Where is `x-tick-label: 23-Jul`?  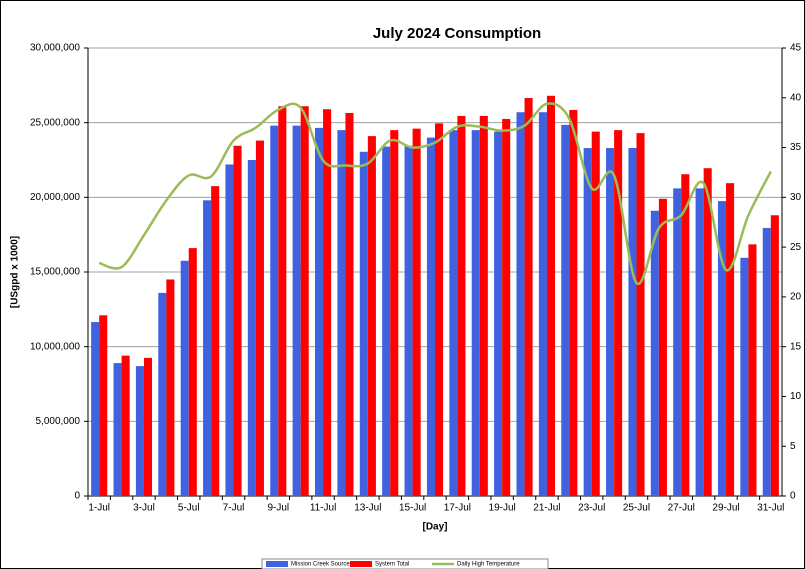 x-tick-label: 23-Jul is located at coordinates (591, 508).